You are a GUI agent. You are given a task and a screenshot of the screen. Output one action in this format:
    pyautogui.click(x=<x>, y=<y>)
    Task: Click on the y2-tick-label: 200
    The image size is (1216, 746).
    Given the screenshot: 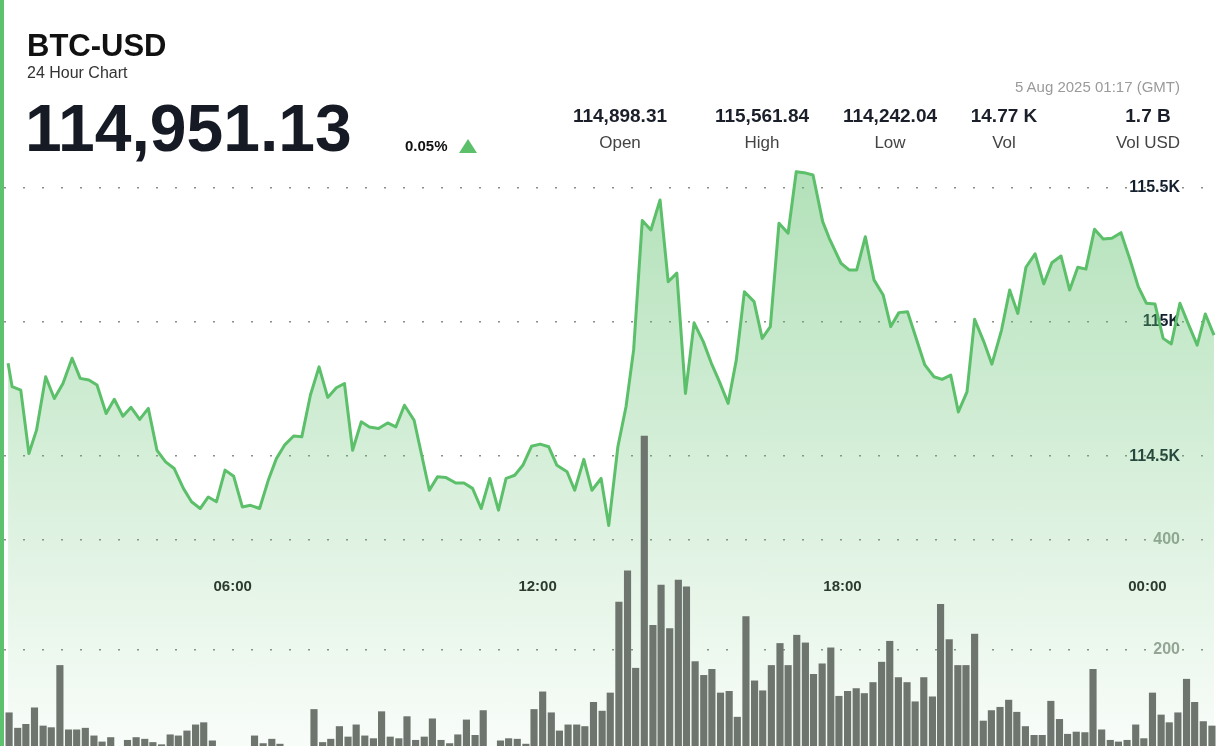 What is the action you would take?
    pyautogui.click(x=1167, y=649)
    